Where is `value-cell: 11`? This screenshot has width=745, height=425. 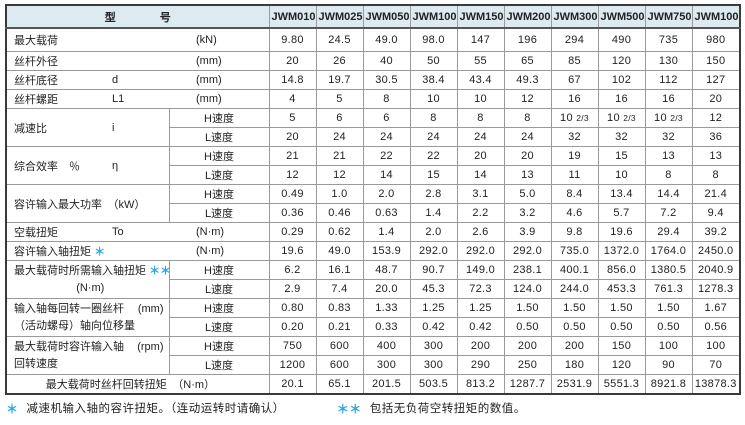 value-cell: 11 is located at coordinates (574, 175).